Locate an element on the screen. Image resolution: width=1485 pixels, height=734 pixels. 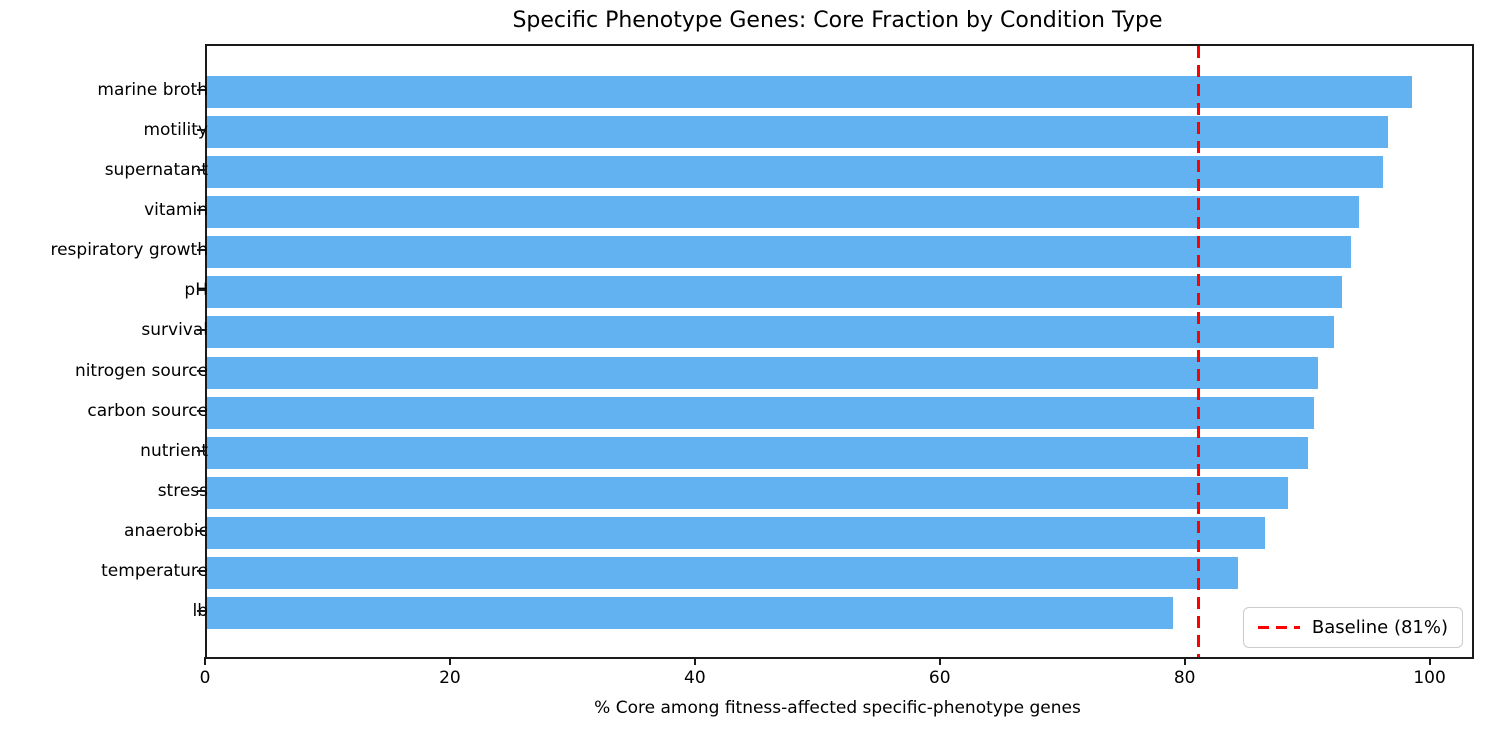
x-tick-label-40: 40 is located at coordinates (695, 678).